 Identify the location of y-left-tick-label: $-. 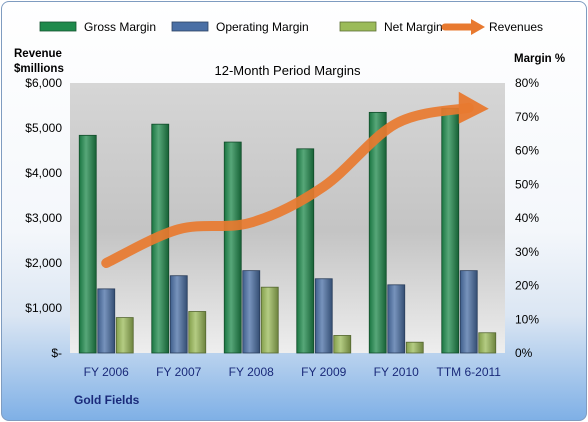
(56, 353).